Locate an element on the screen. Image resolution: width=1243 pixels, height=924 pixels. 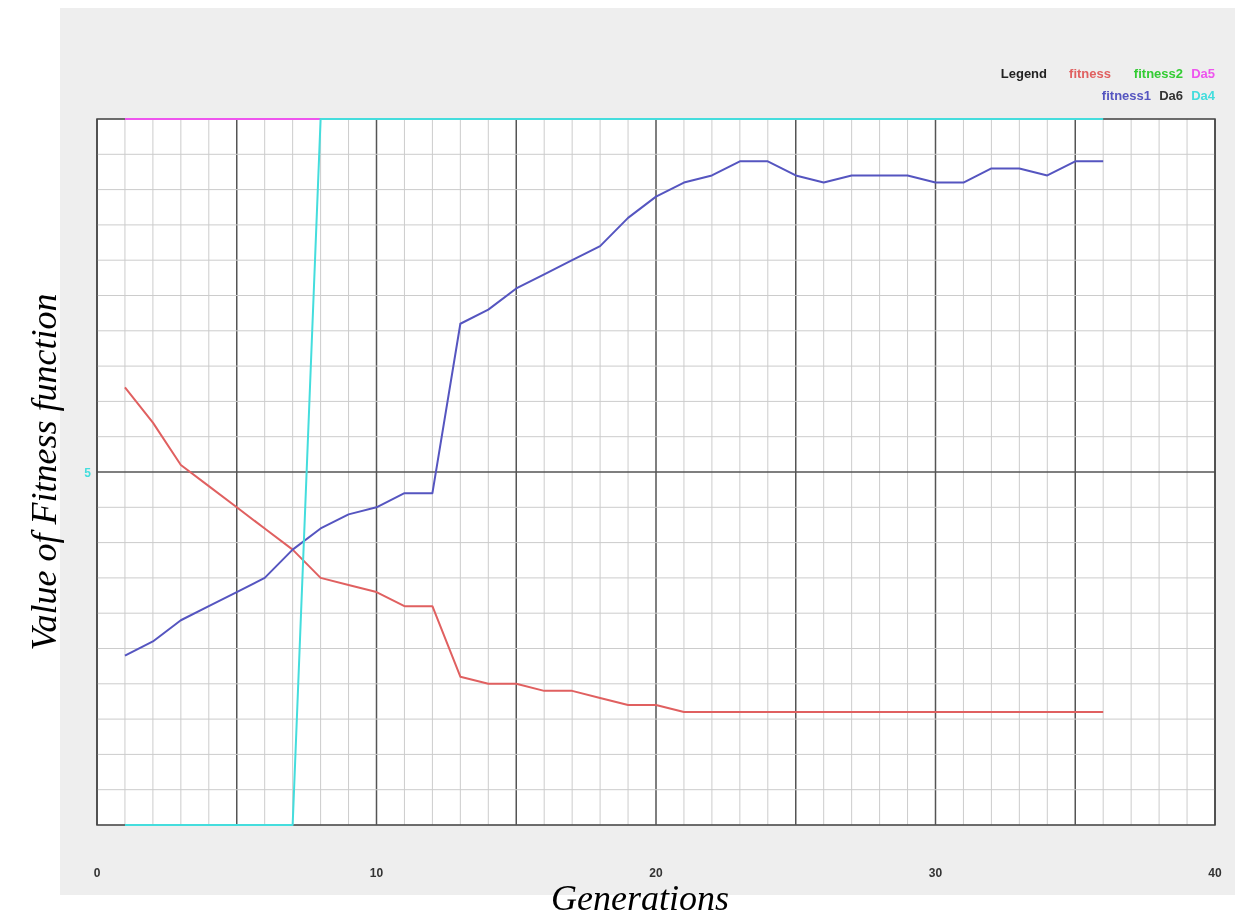
x-tick-label: 10 is located at coordinates (376, 873).